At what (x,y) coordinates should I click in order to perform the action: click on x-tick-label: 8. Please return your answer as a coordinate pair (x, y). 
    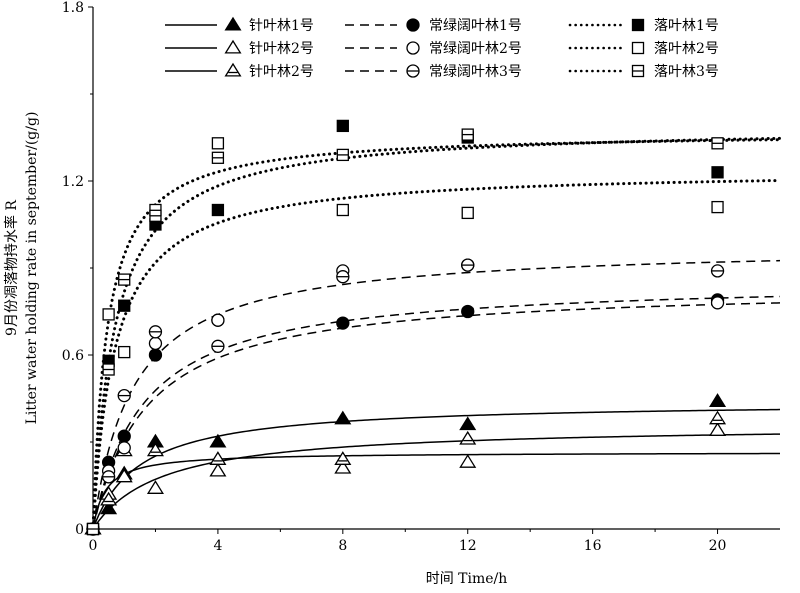
    Looking at the image, I should click on (342, 546).